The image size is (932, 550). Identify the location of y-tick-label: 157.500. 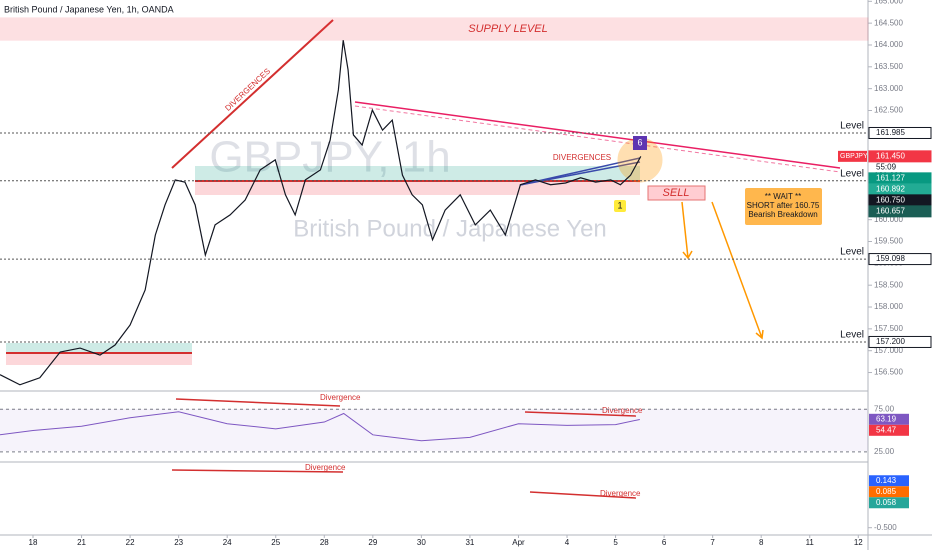
(888, 328).